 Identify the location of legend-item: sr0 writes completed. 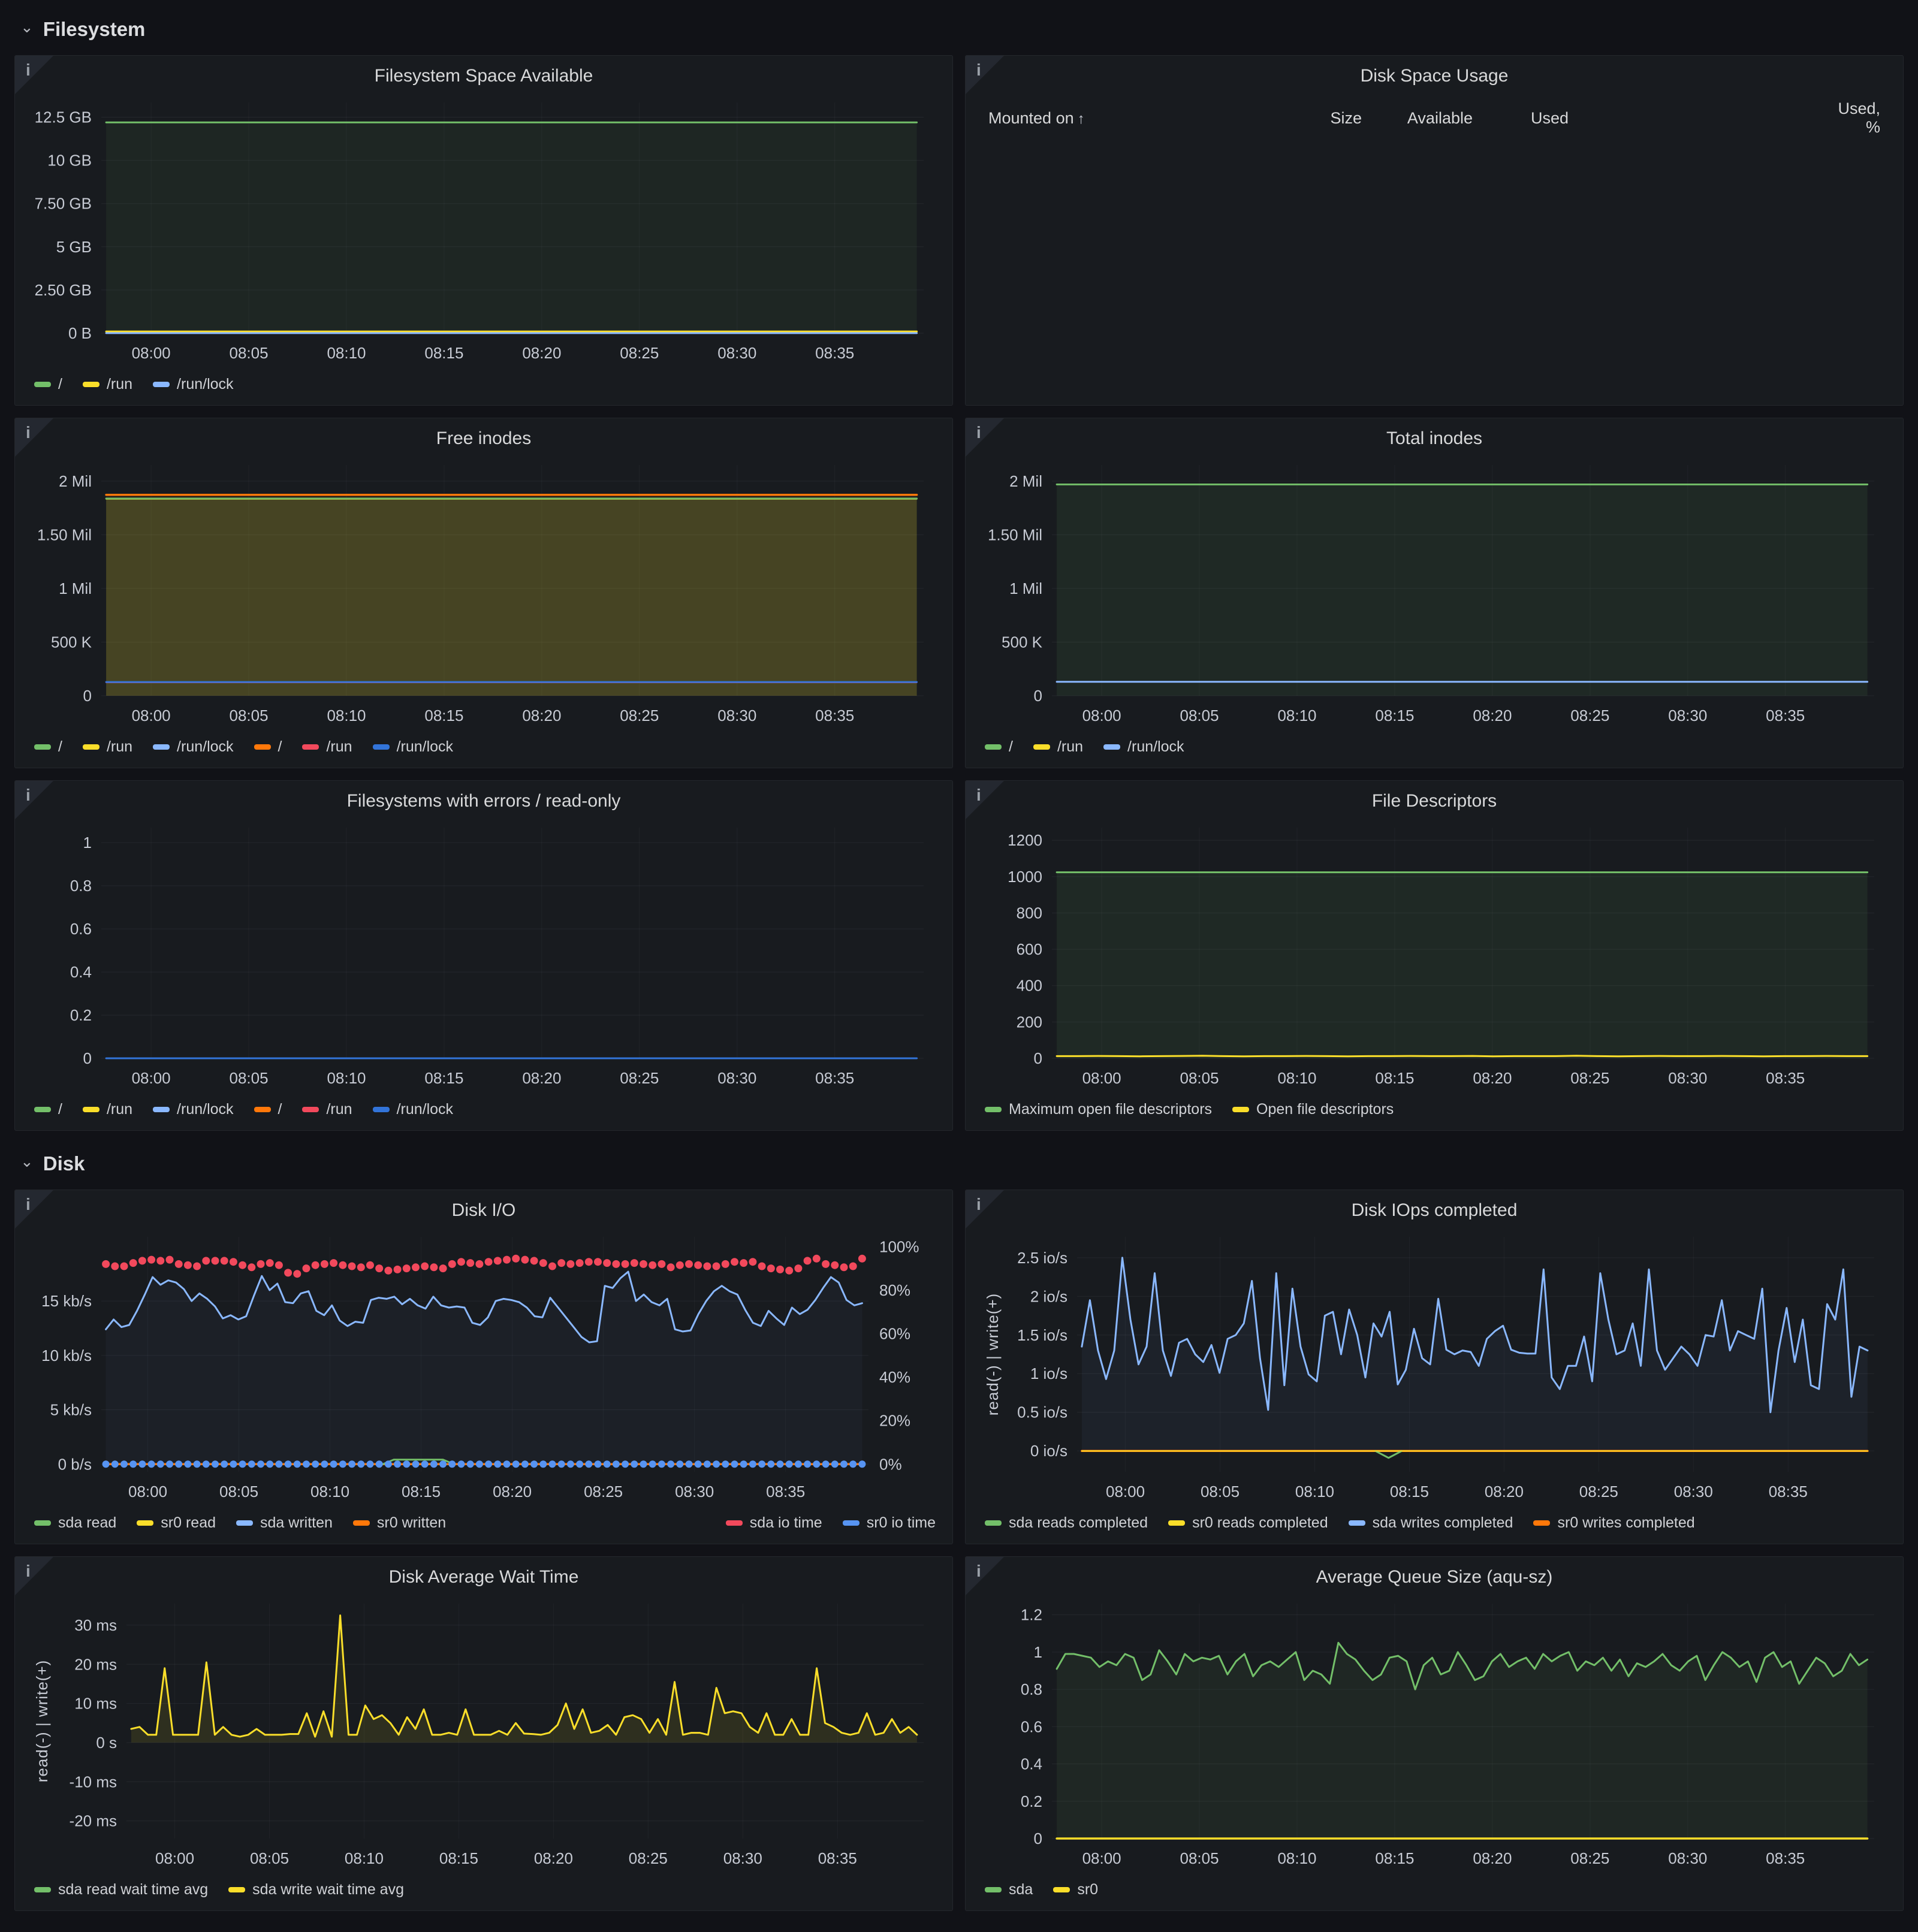
(1614, 1523).